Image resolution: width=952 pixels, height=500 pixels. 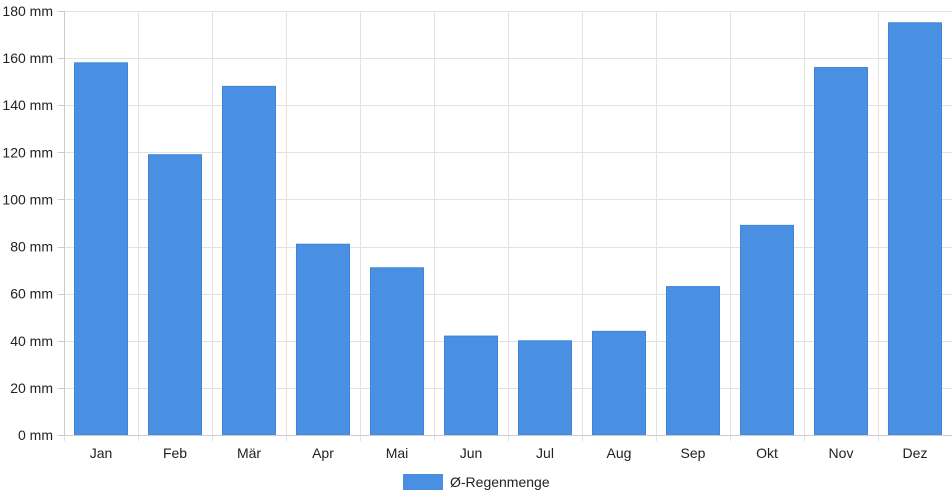 What do you see at coordinates (31, 294) in the screenshot?
I see `y-tick-label: 60 mm` at bounding box center [31, 294].